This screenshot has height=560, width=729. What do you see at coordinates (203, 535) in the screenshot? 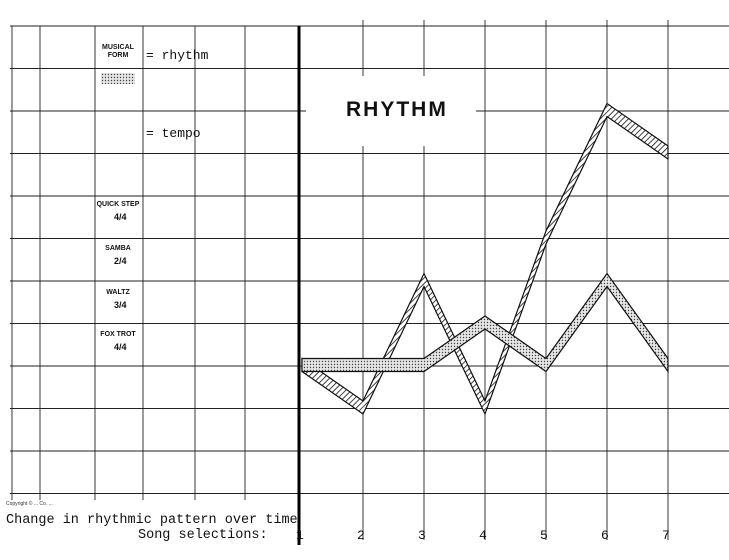
I see `x-axis-title: Song selections:` at bounding box center [203, 535].